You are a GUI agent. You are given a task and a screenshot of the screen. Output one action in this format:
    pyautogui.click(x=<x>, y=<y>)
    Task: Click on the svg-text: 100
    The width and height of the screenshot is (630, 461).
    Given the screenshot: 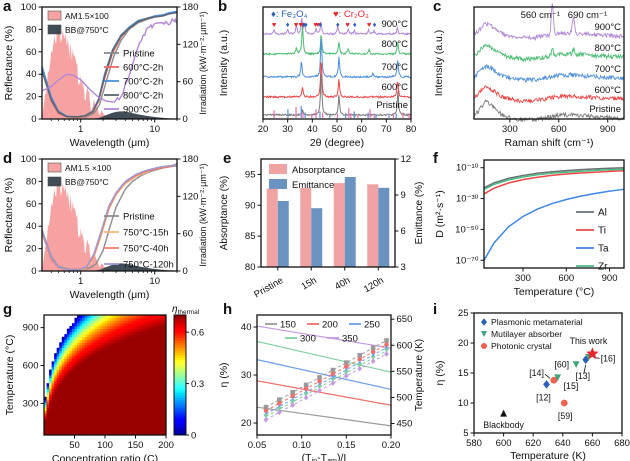 What is the action you would take?
    pyautogui.click(x=29, y=7)
    